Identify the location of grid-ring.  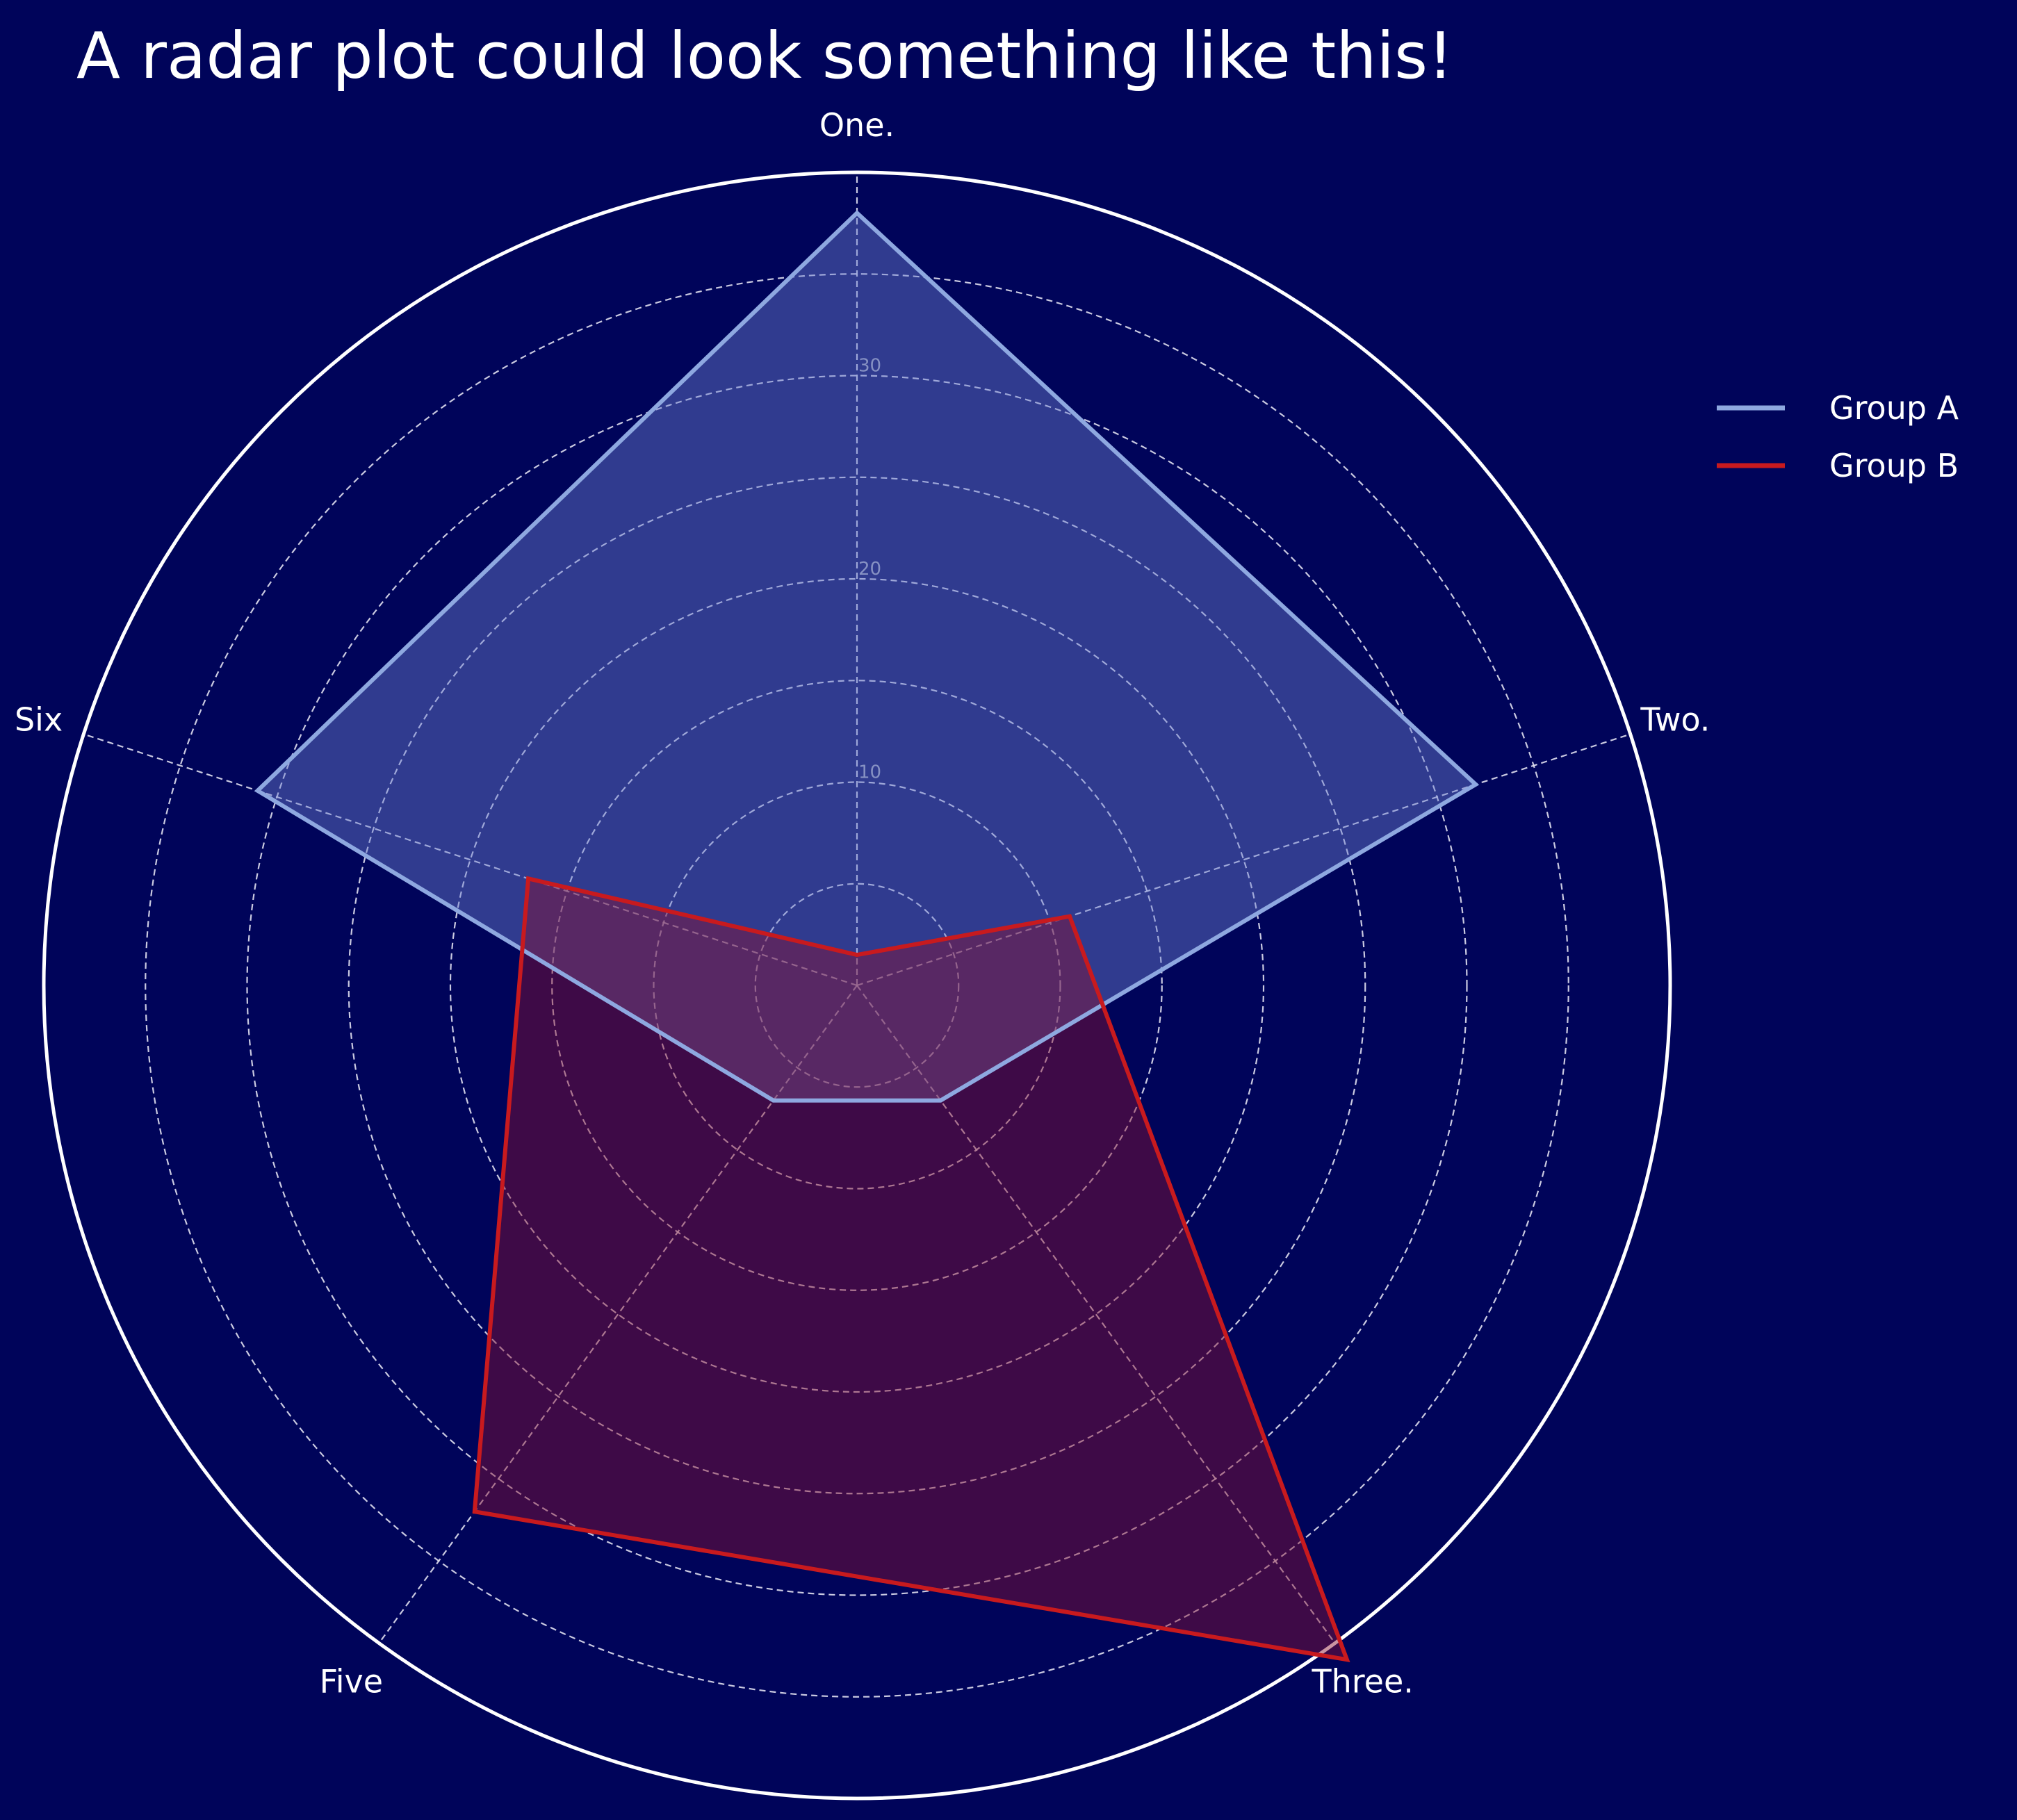
(857, 985).